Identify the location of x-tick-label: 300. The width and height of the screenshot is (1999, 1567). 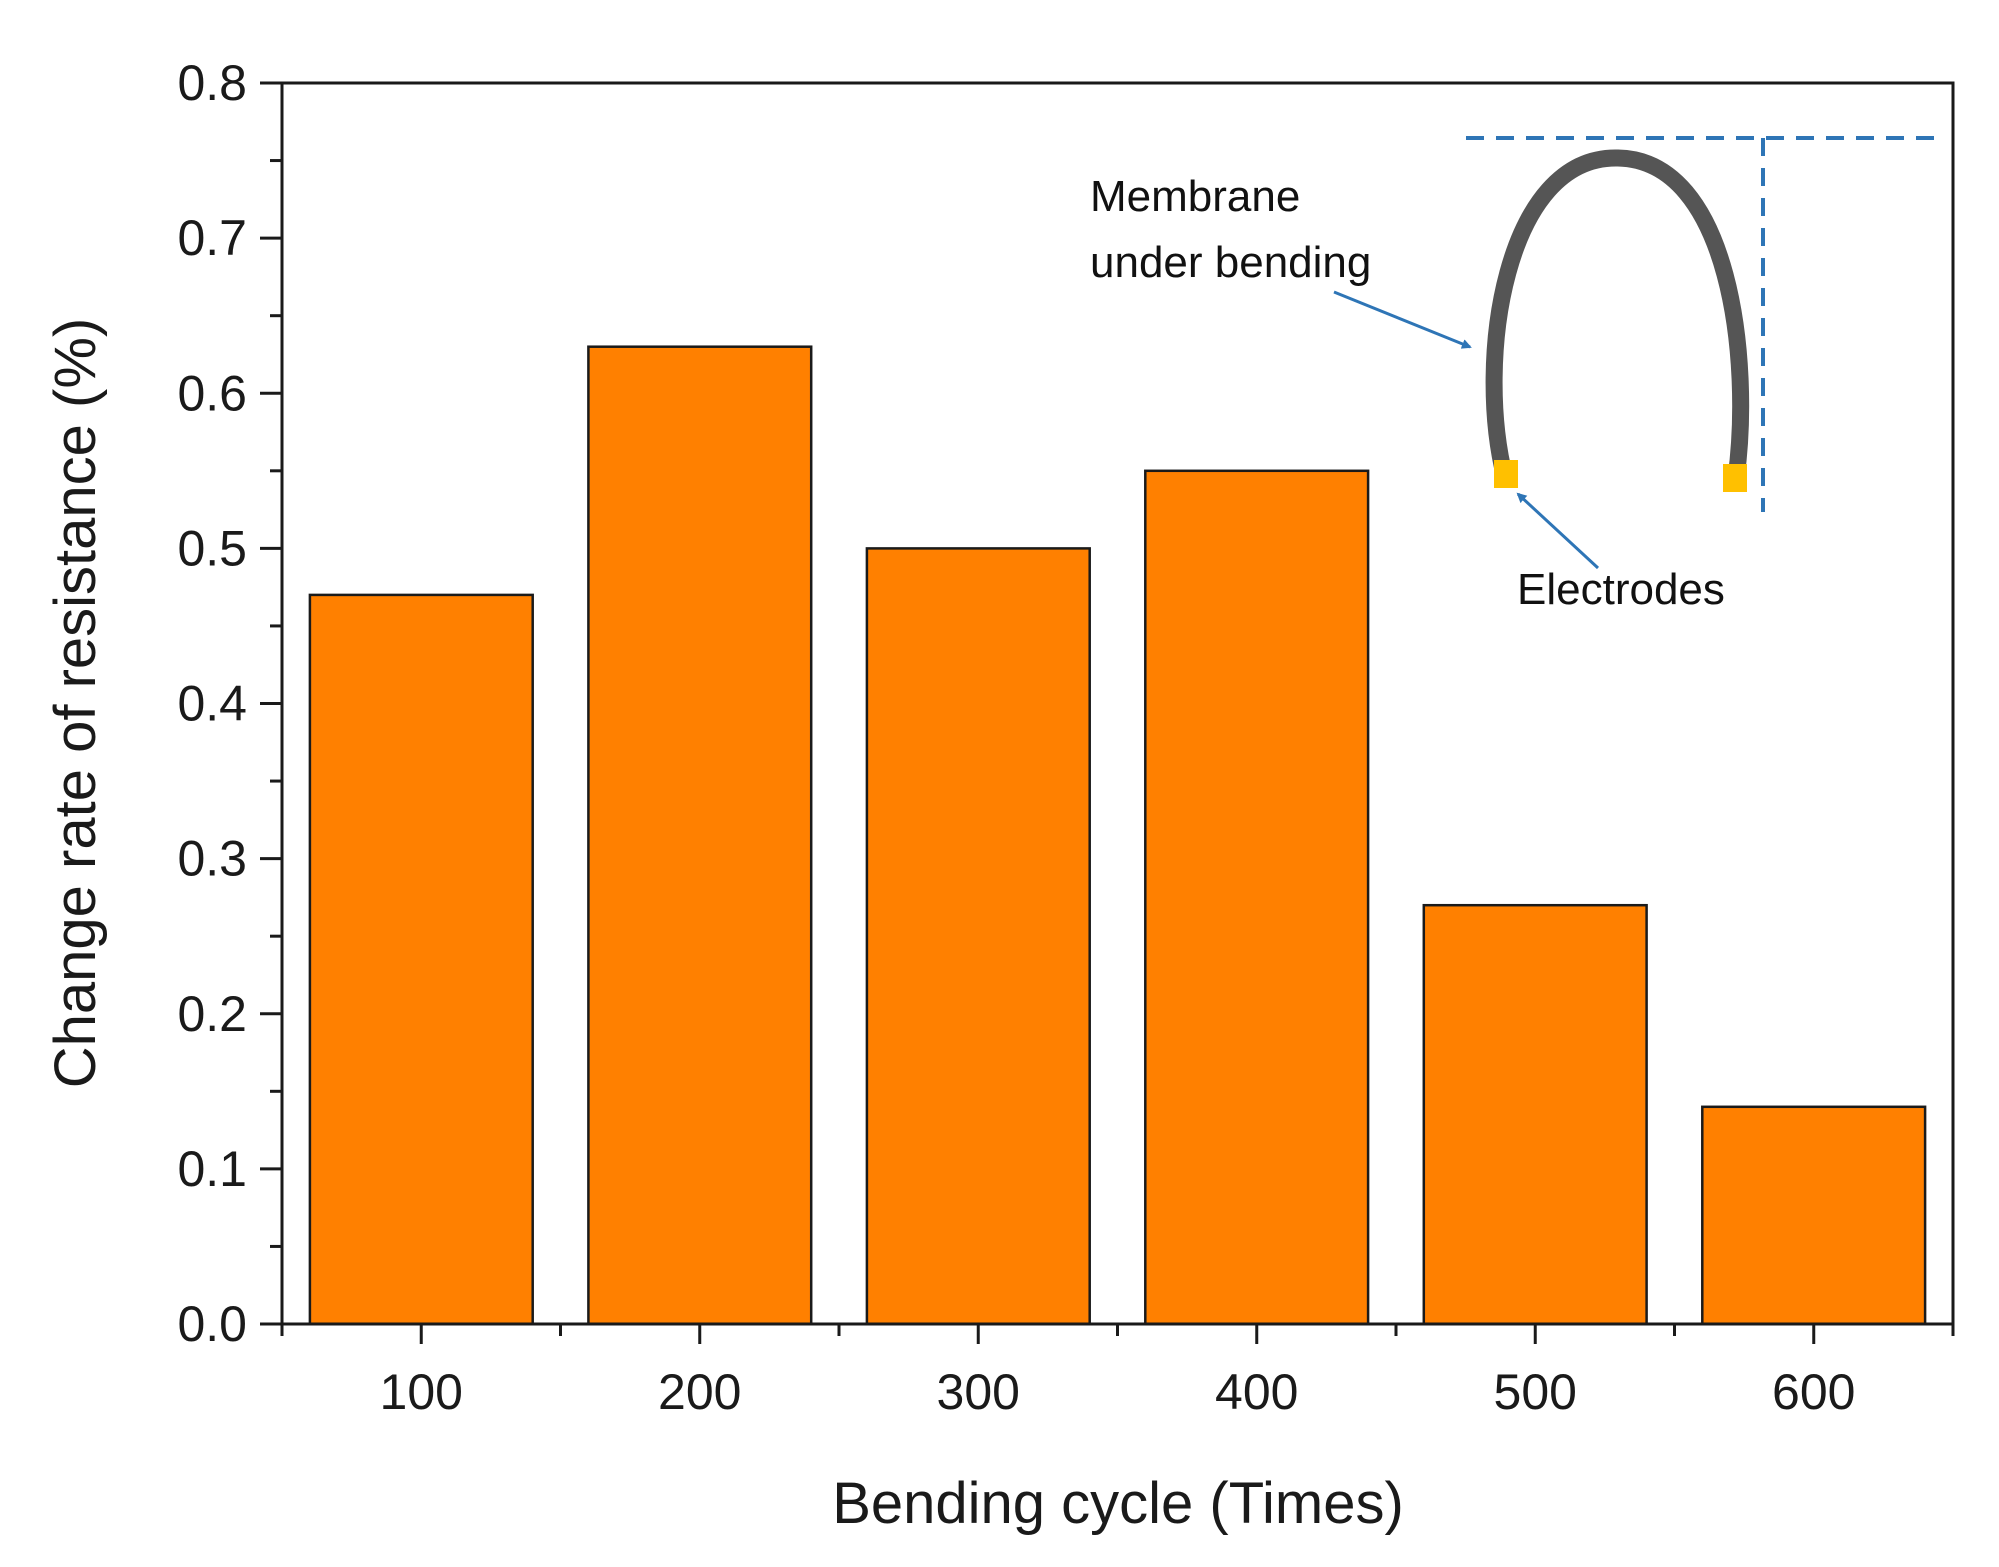
(978, 1392).